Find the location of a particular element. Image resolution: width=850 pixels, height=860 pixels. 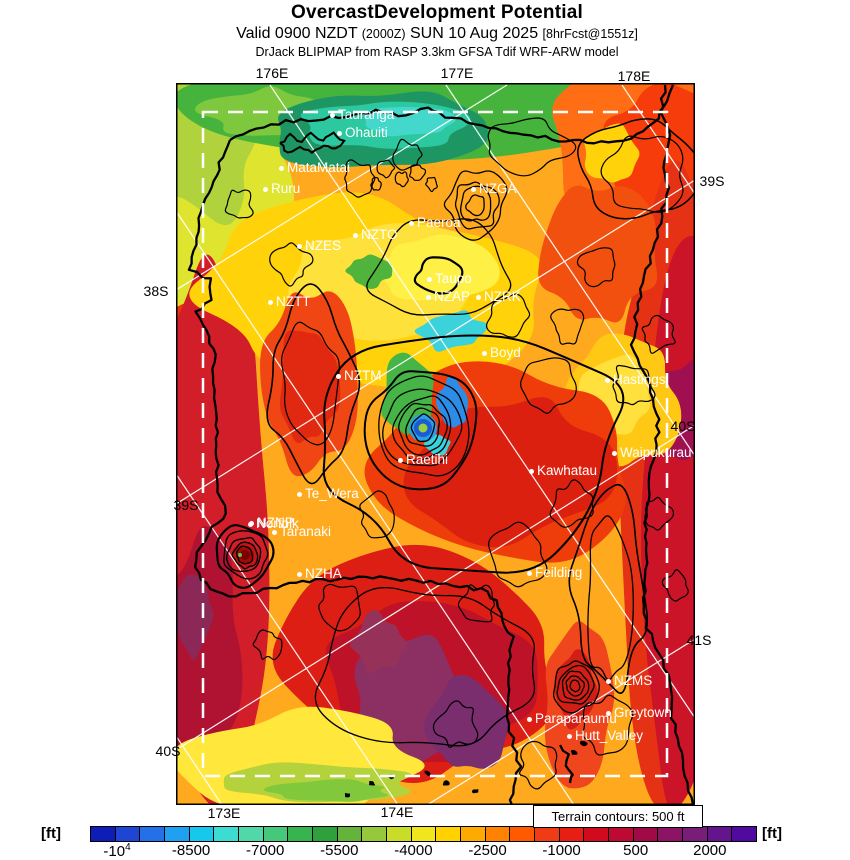

colorbar-tick: -1000 is located at coordinates (561, 850).